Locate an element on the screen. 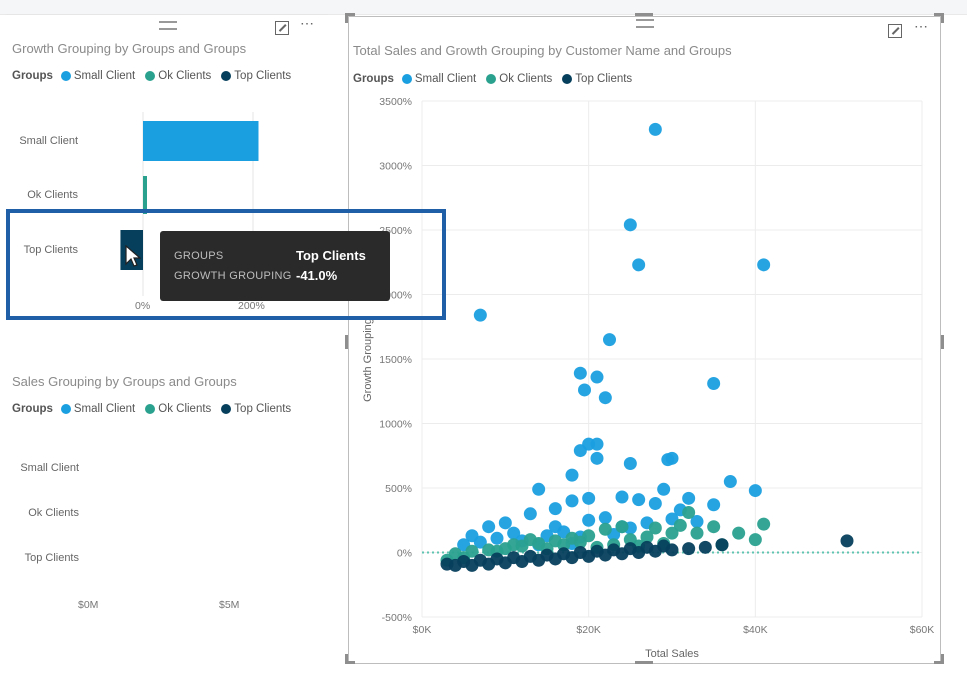  highlight-box is located at coordinates (226, 264).